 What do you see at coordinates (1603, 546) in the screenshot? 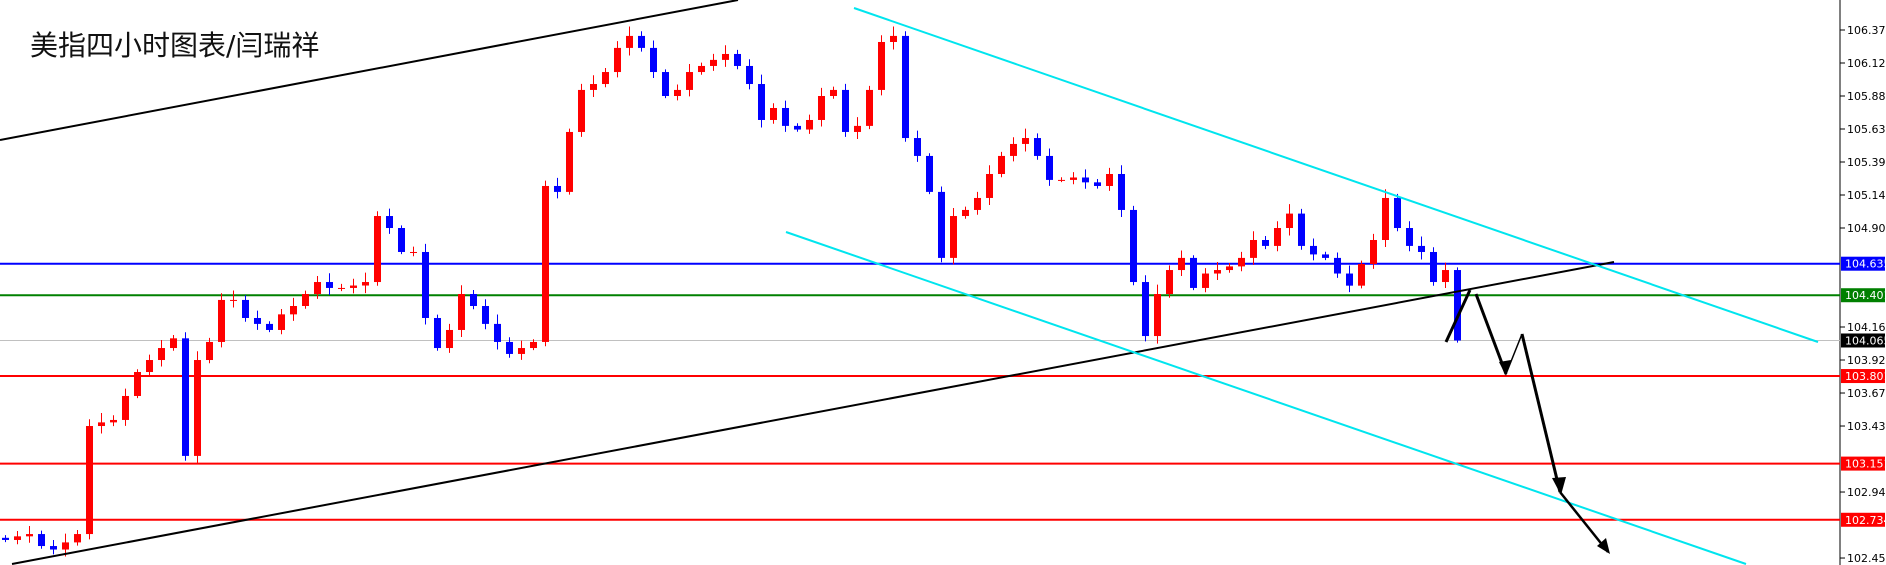
I see `arrow-head-icon` at bounding box center [1603, 546].